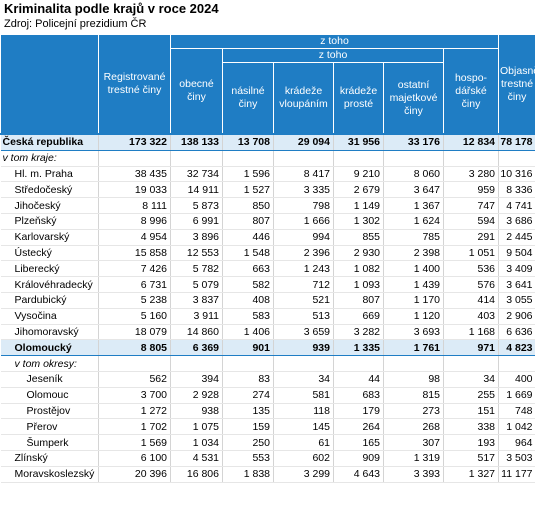 This screenshot has width=535, height=505. I want to click on table-cell: 807, so click(358, 300).